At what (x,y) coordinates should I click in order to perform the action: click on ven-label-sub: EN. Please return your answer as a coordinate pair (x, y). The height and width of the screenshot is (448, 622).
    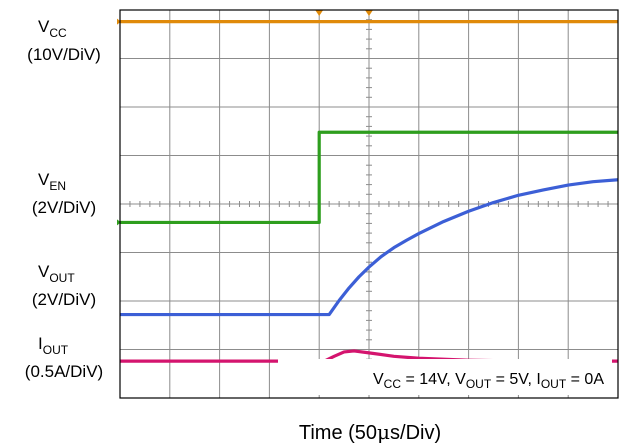
    Looking at the image, I should click on (57, 186).